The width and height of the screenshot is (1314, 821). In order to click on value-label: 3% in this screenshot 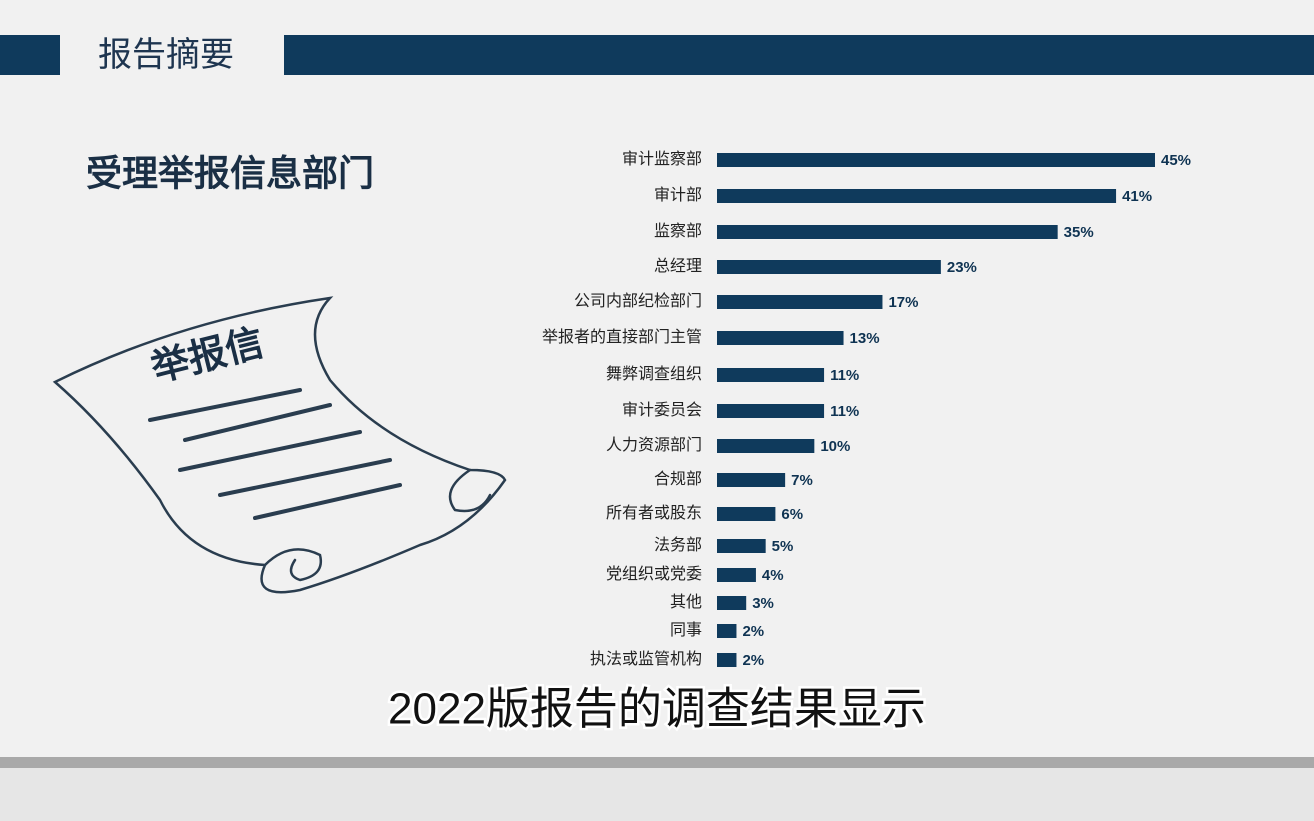, I will do `click(763, 603)`.